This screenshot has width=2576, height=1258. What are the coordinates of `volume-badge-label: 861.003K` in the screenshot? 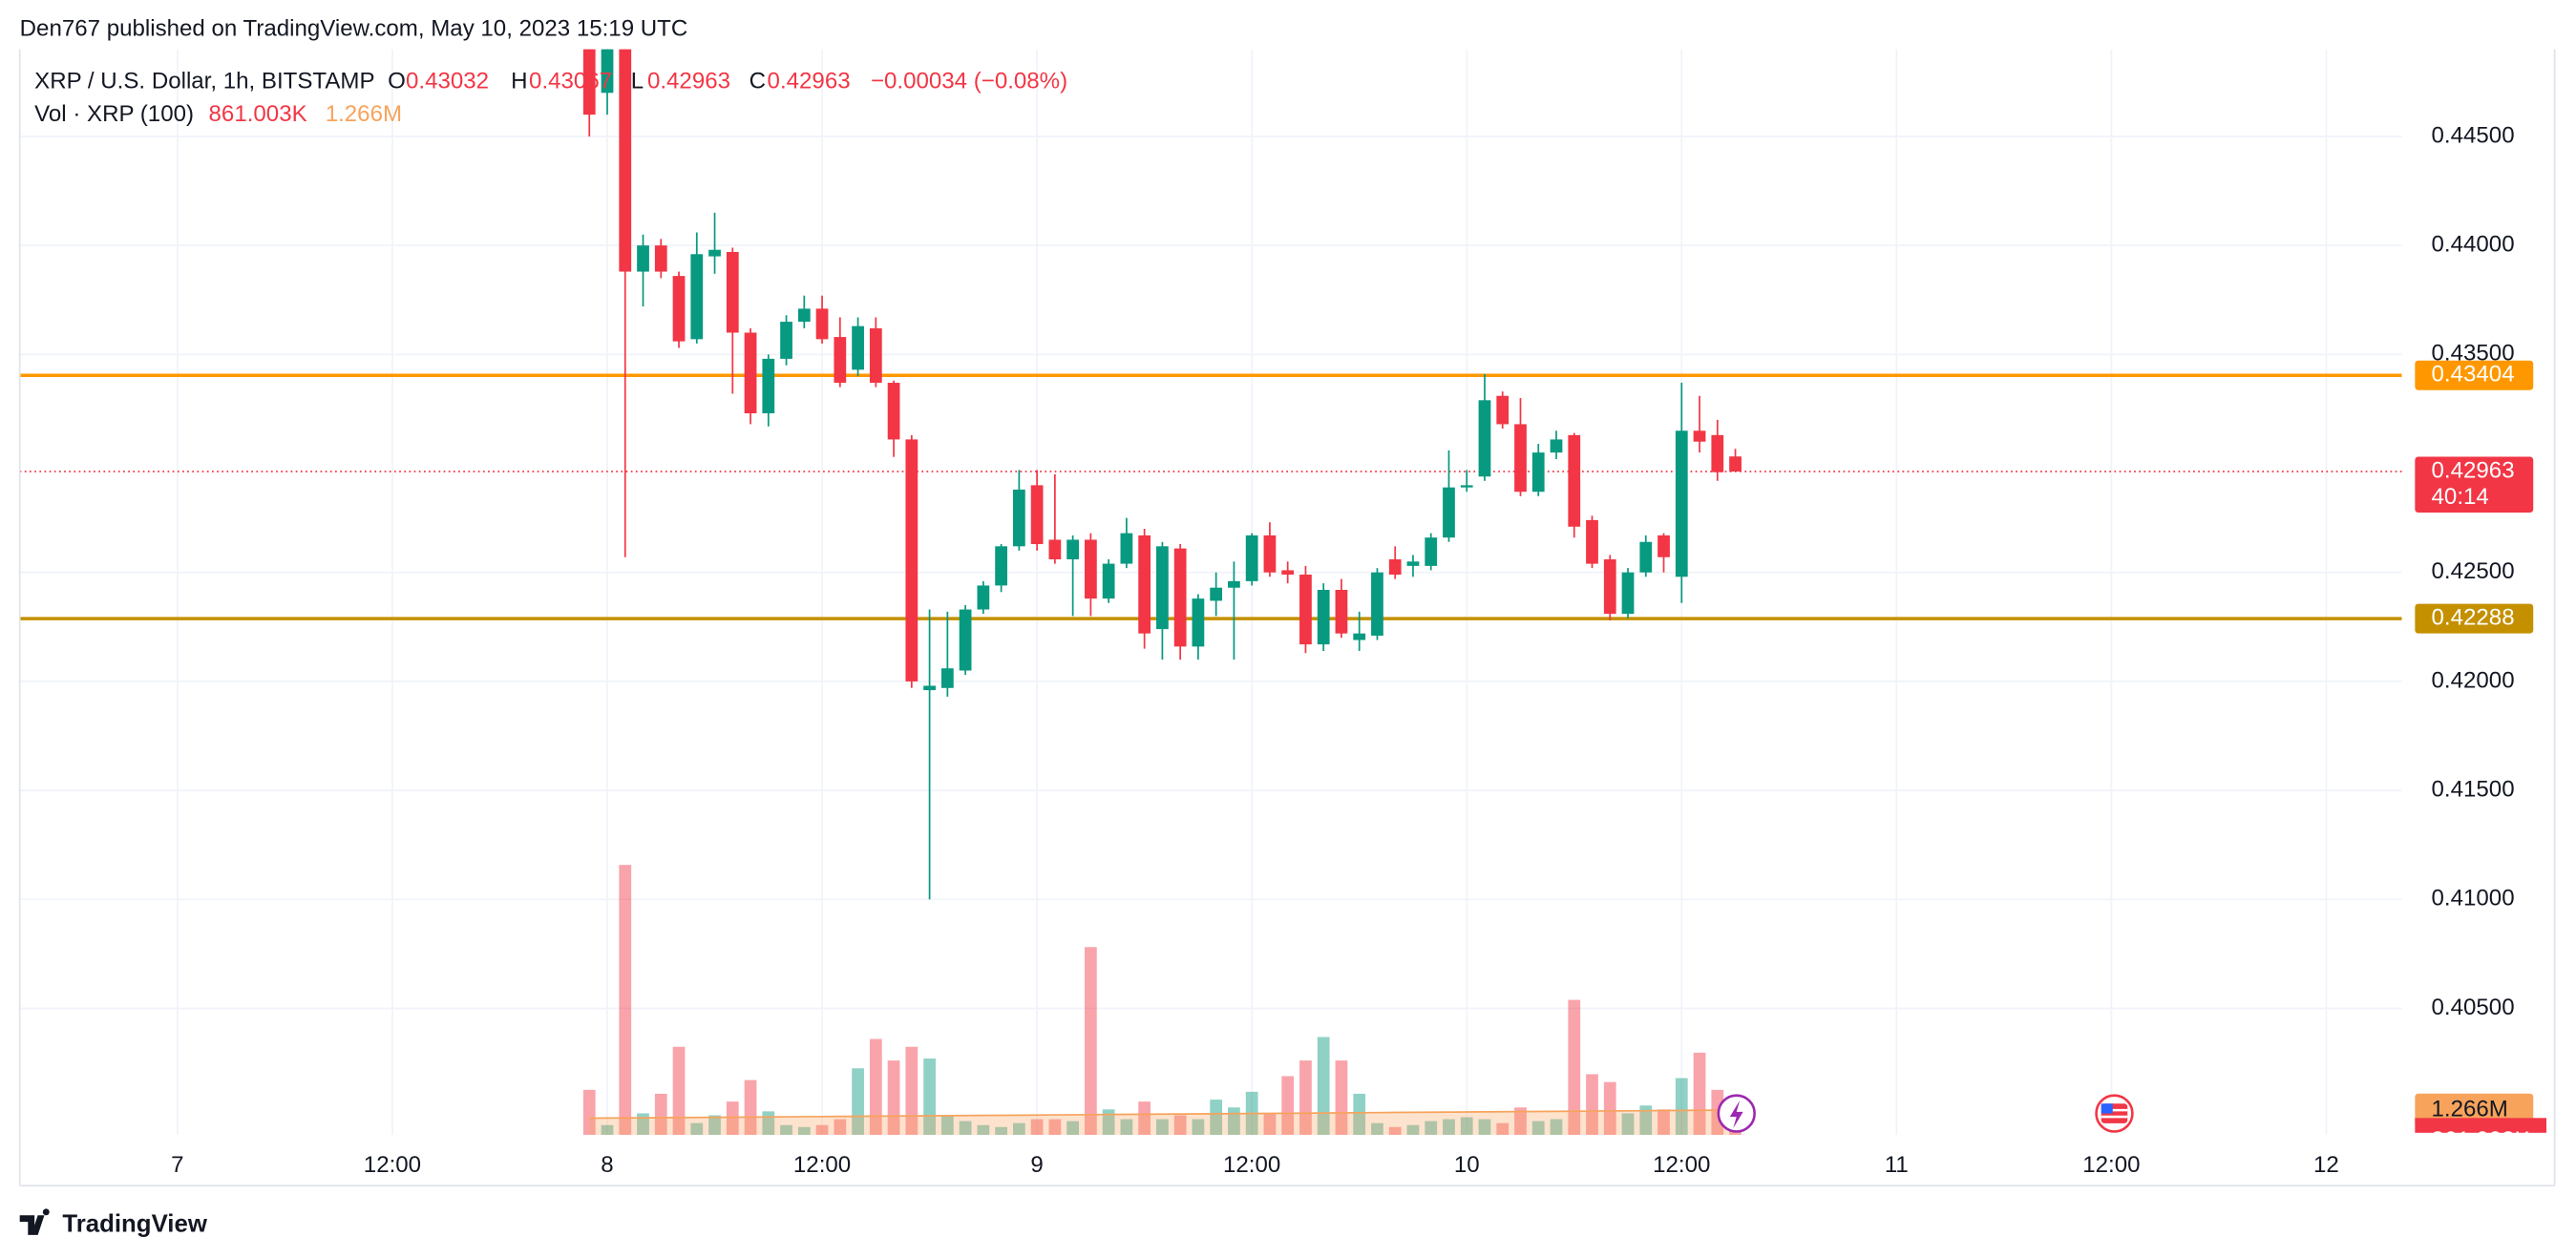 It's located at (2481, 1140).